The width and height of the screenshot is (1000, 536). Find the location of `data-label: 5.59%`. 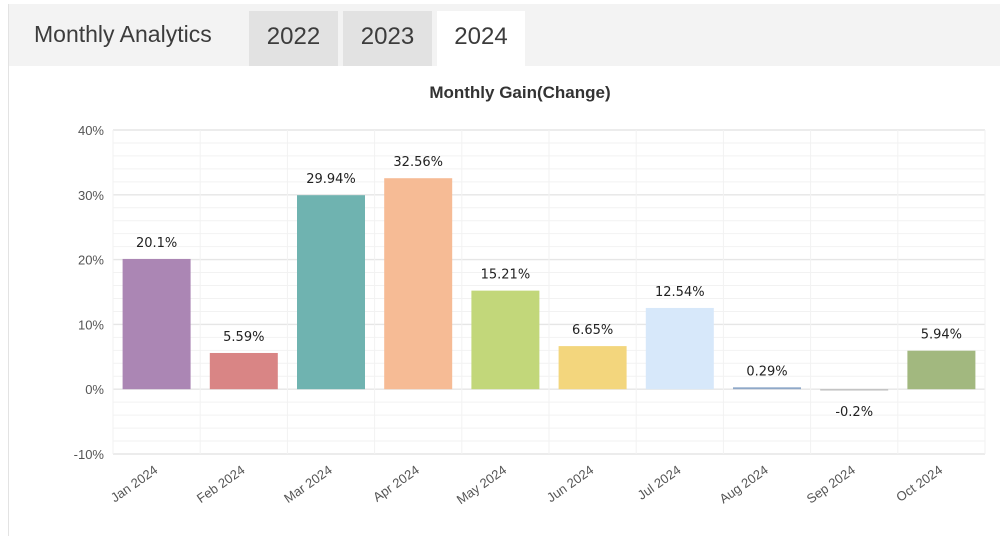

data-label: 5.59% is located at coordinates (243, 337).